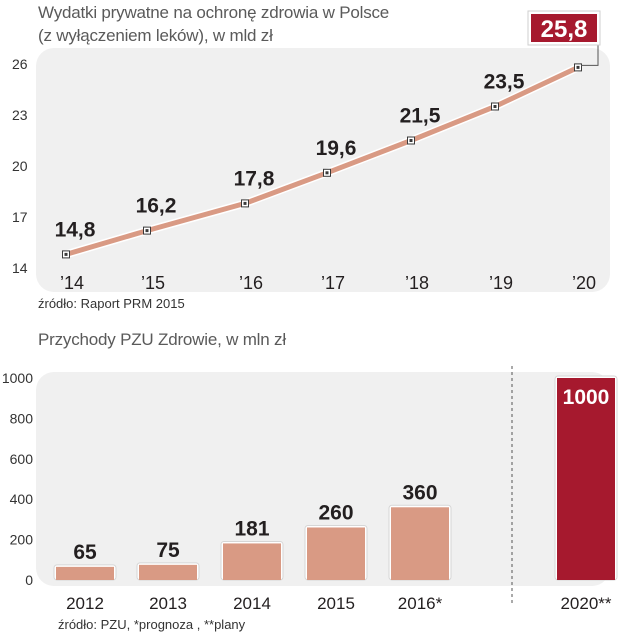 This screenshot has width=629, height=634. What do you see at coordinates (75, 229) in the screenshot?
I see `line-data-label: 14,8` at bounding box center [75, 229].